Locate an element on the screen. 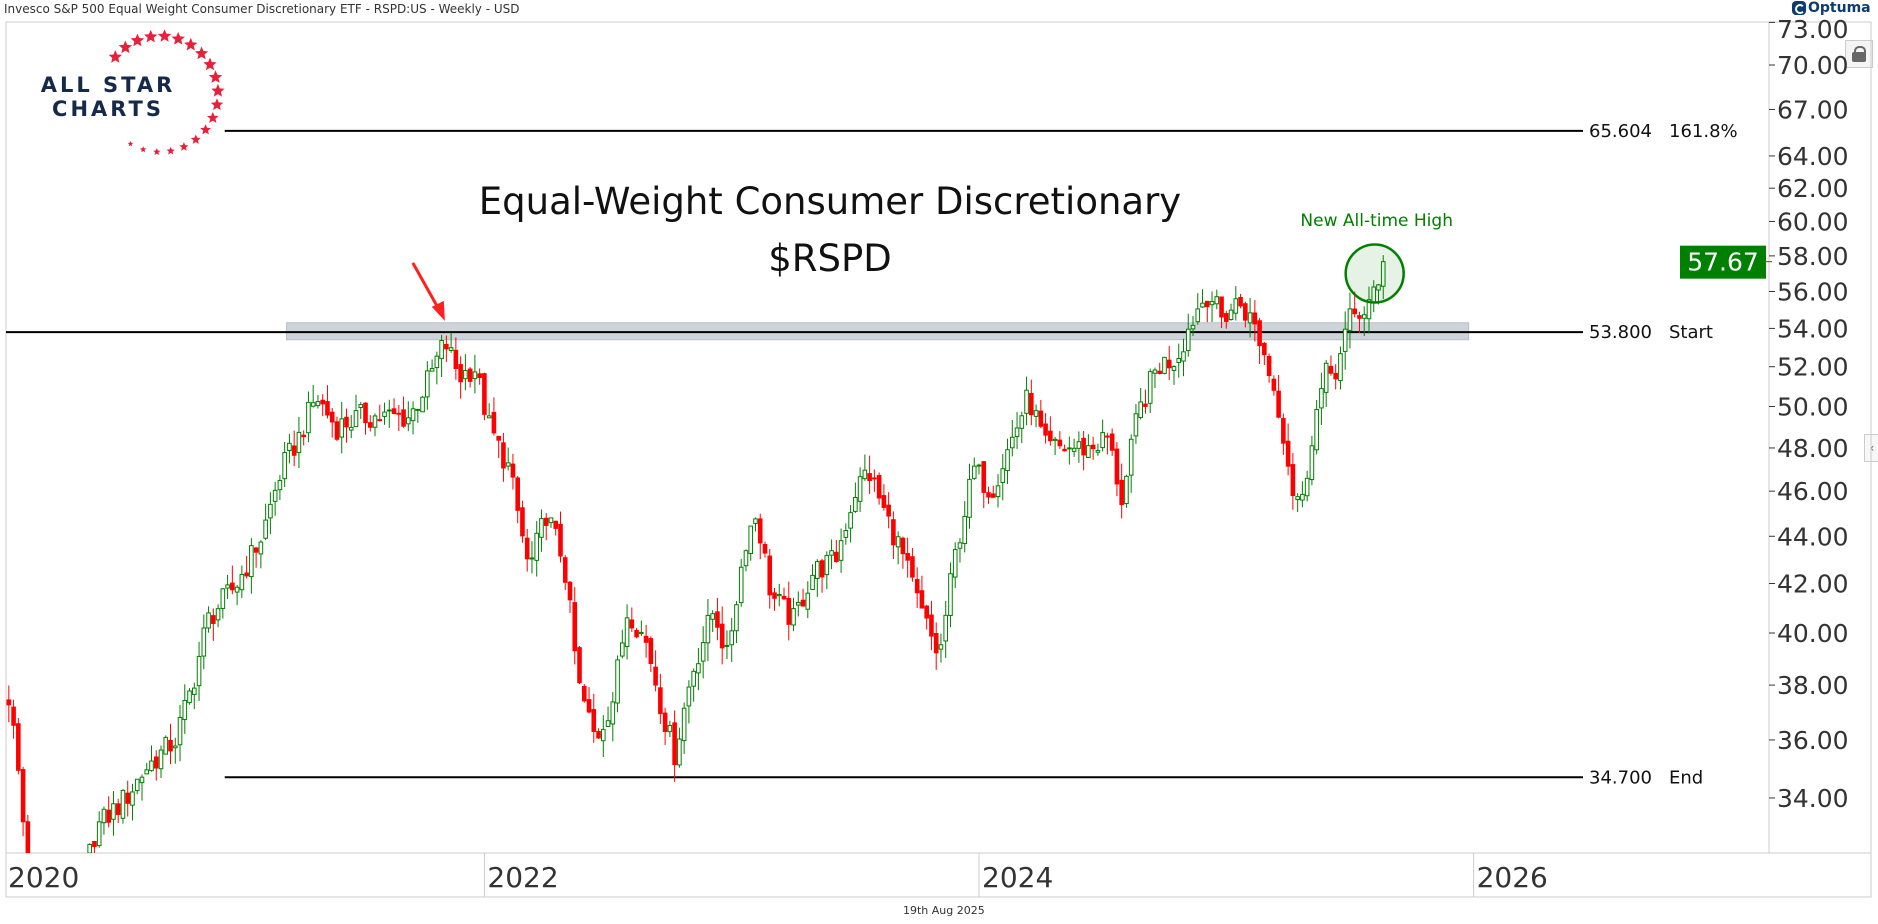 The width and height of the screenshot is (1878, 924). y-tick-label: 70.00 is located at coordinates (1813, 65).